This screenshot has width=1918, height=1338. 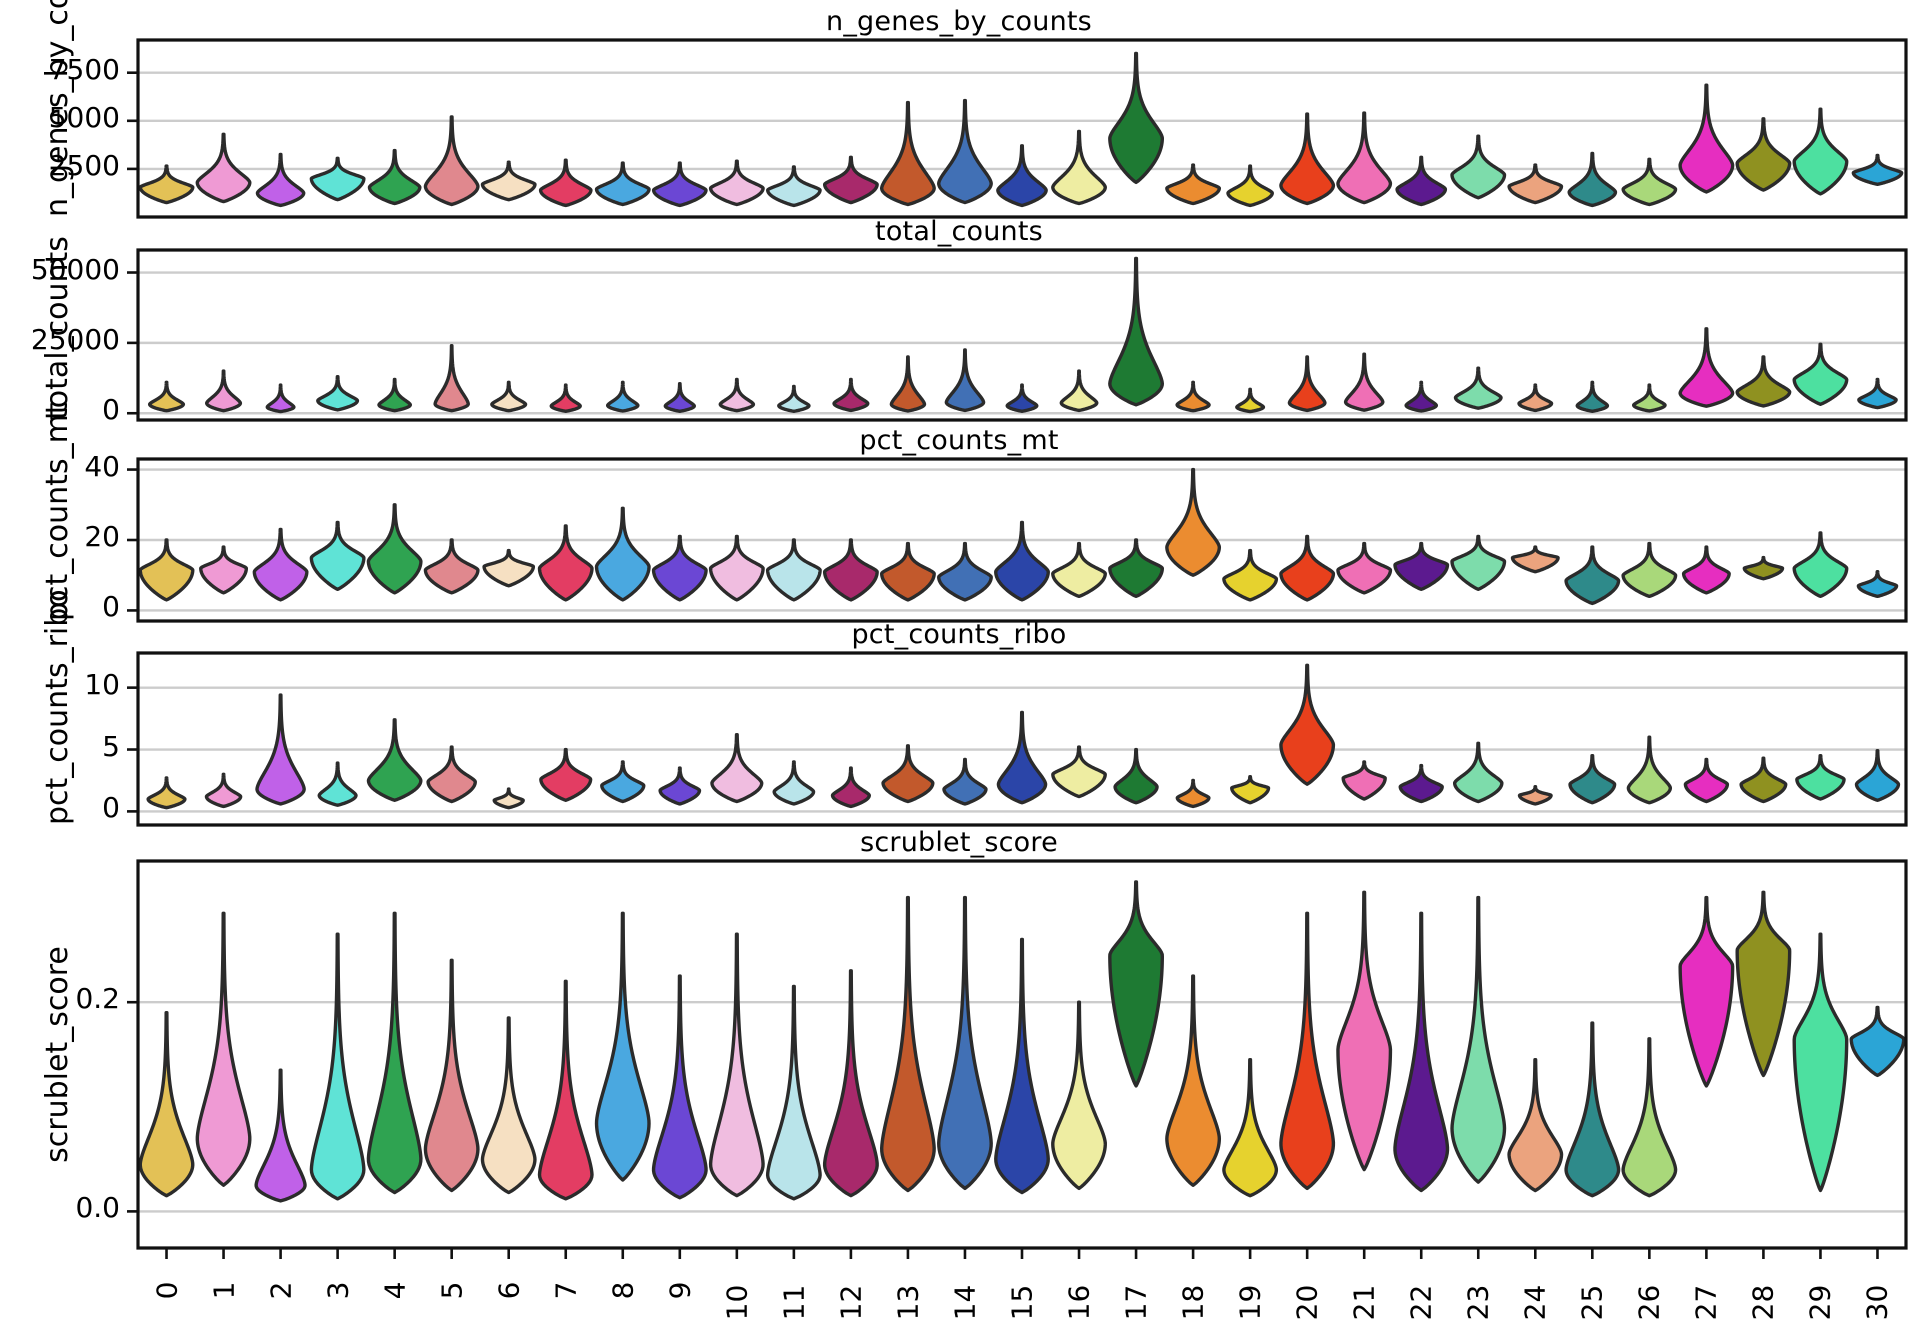 What do you see at coordinates (1364, 1302) in the screenshot?
I see `x-tick-label-21: 21` at bounding box center [1364, 1302].